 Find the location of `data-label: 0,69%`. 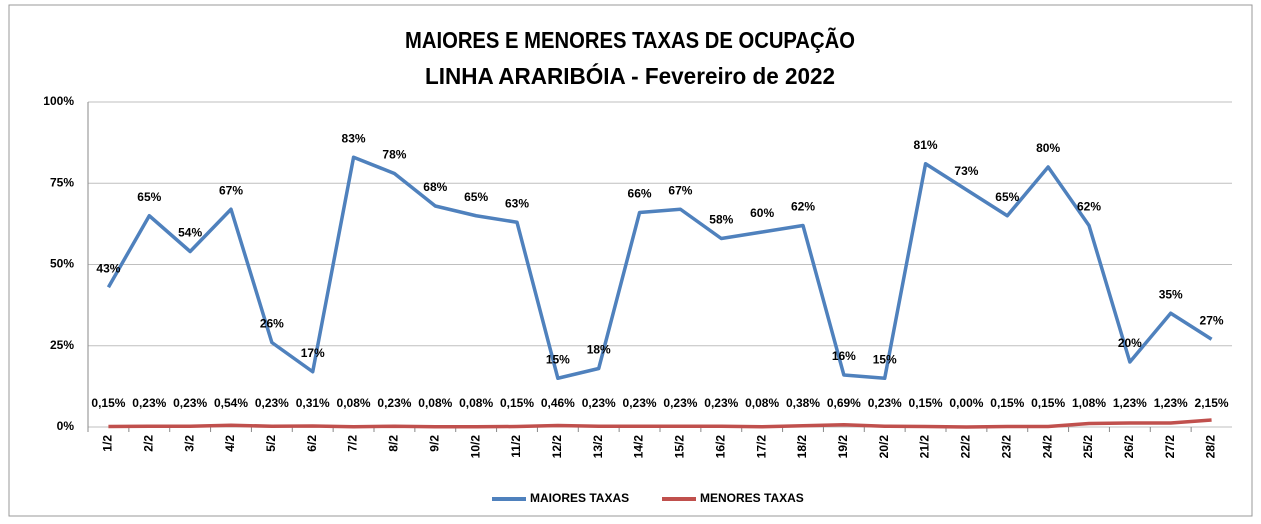

data-label: 0,69% is located at coordinates (844, 403).